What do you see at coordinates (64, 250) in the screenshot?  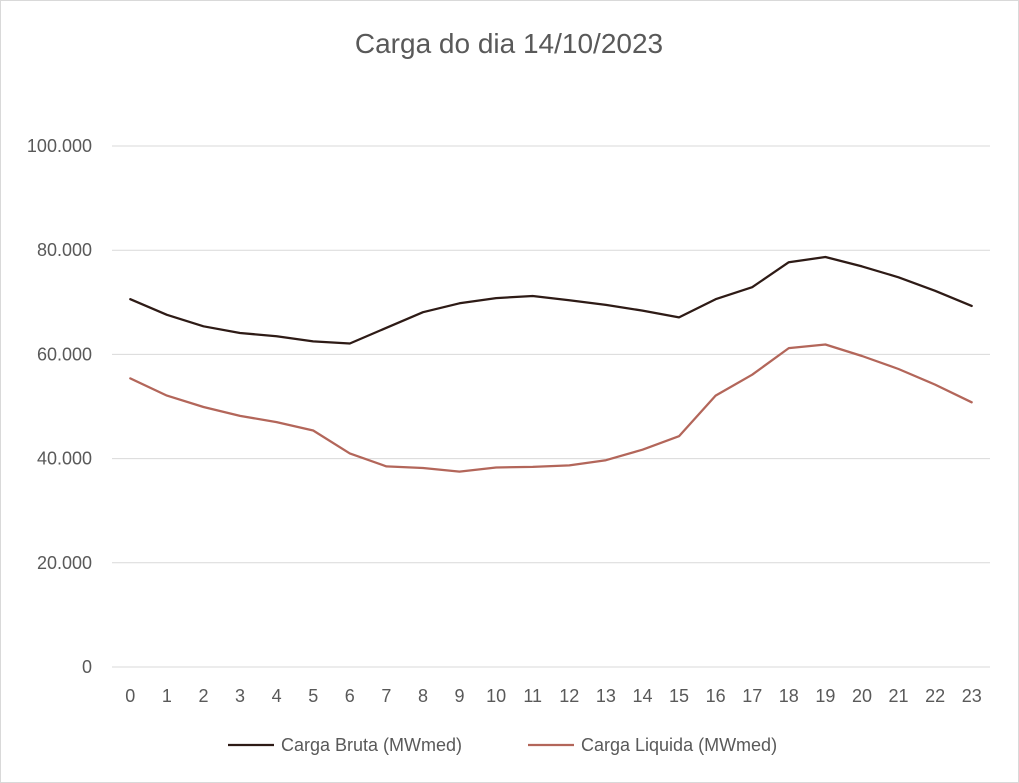 I see `y-tick-label: 80.000` at bounding box center [64, 250].